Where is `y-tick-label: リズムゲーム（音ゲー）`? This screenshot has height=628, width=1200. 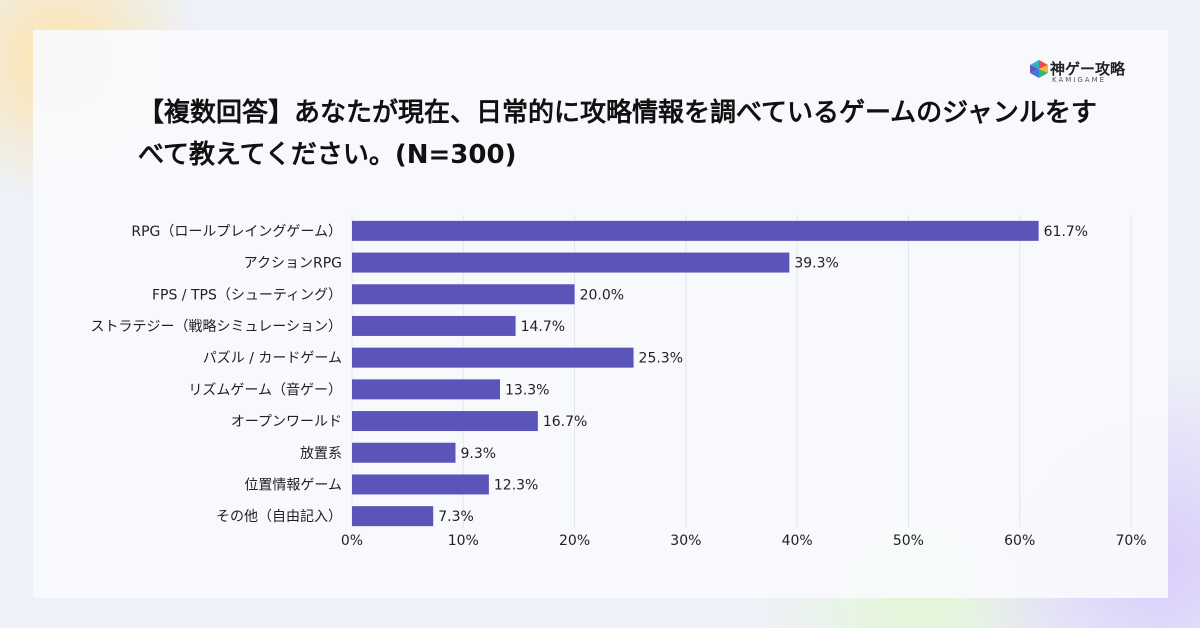
y-tick-label: リズムゲーム（音ゲー） is located at coordinates (265, 389).